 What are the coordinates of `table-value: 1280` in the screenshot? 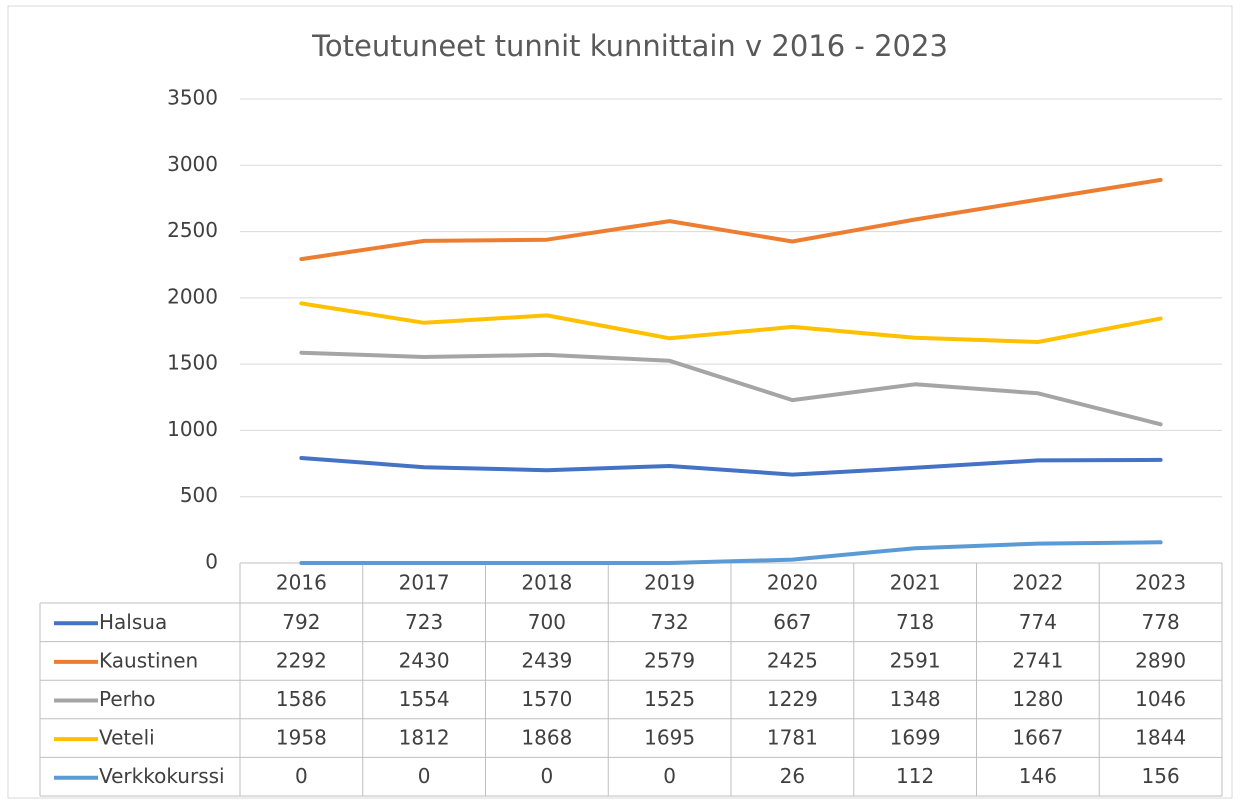 It's located at (1037, 699).